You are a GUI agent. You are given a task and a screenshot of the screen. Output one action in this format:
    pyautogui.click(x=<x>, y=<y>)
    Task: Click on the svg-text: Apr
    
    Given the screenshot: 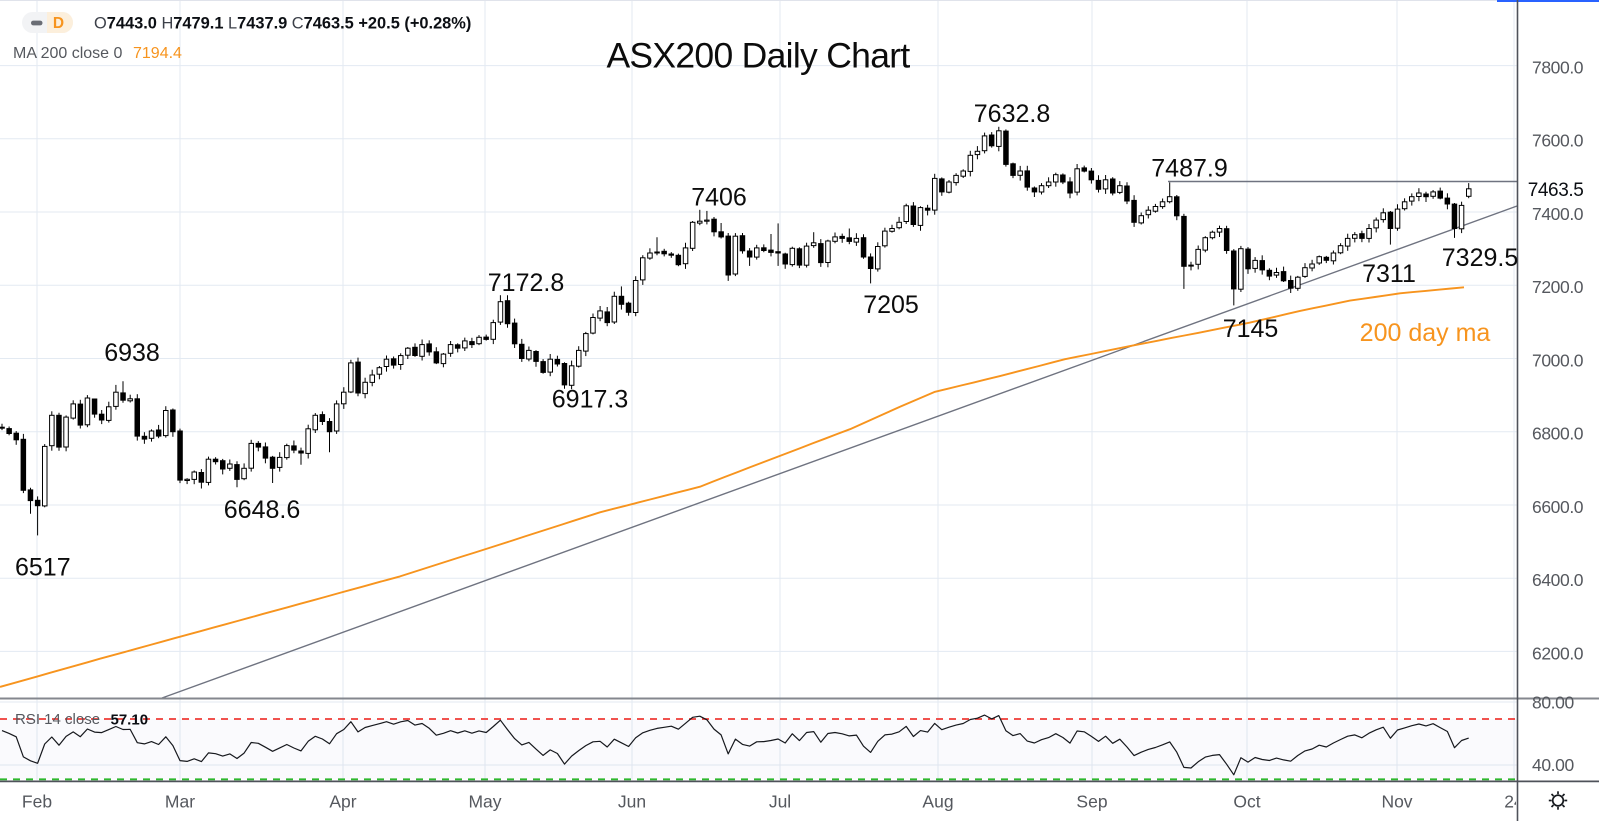 What is the action you would take?
    pyautogui.click(x=342, y=802)
    